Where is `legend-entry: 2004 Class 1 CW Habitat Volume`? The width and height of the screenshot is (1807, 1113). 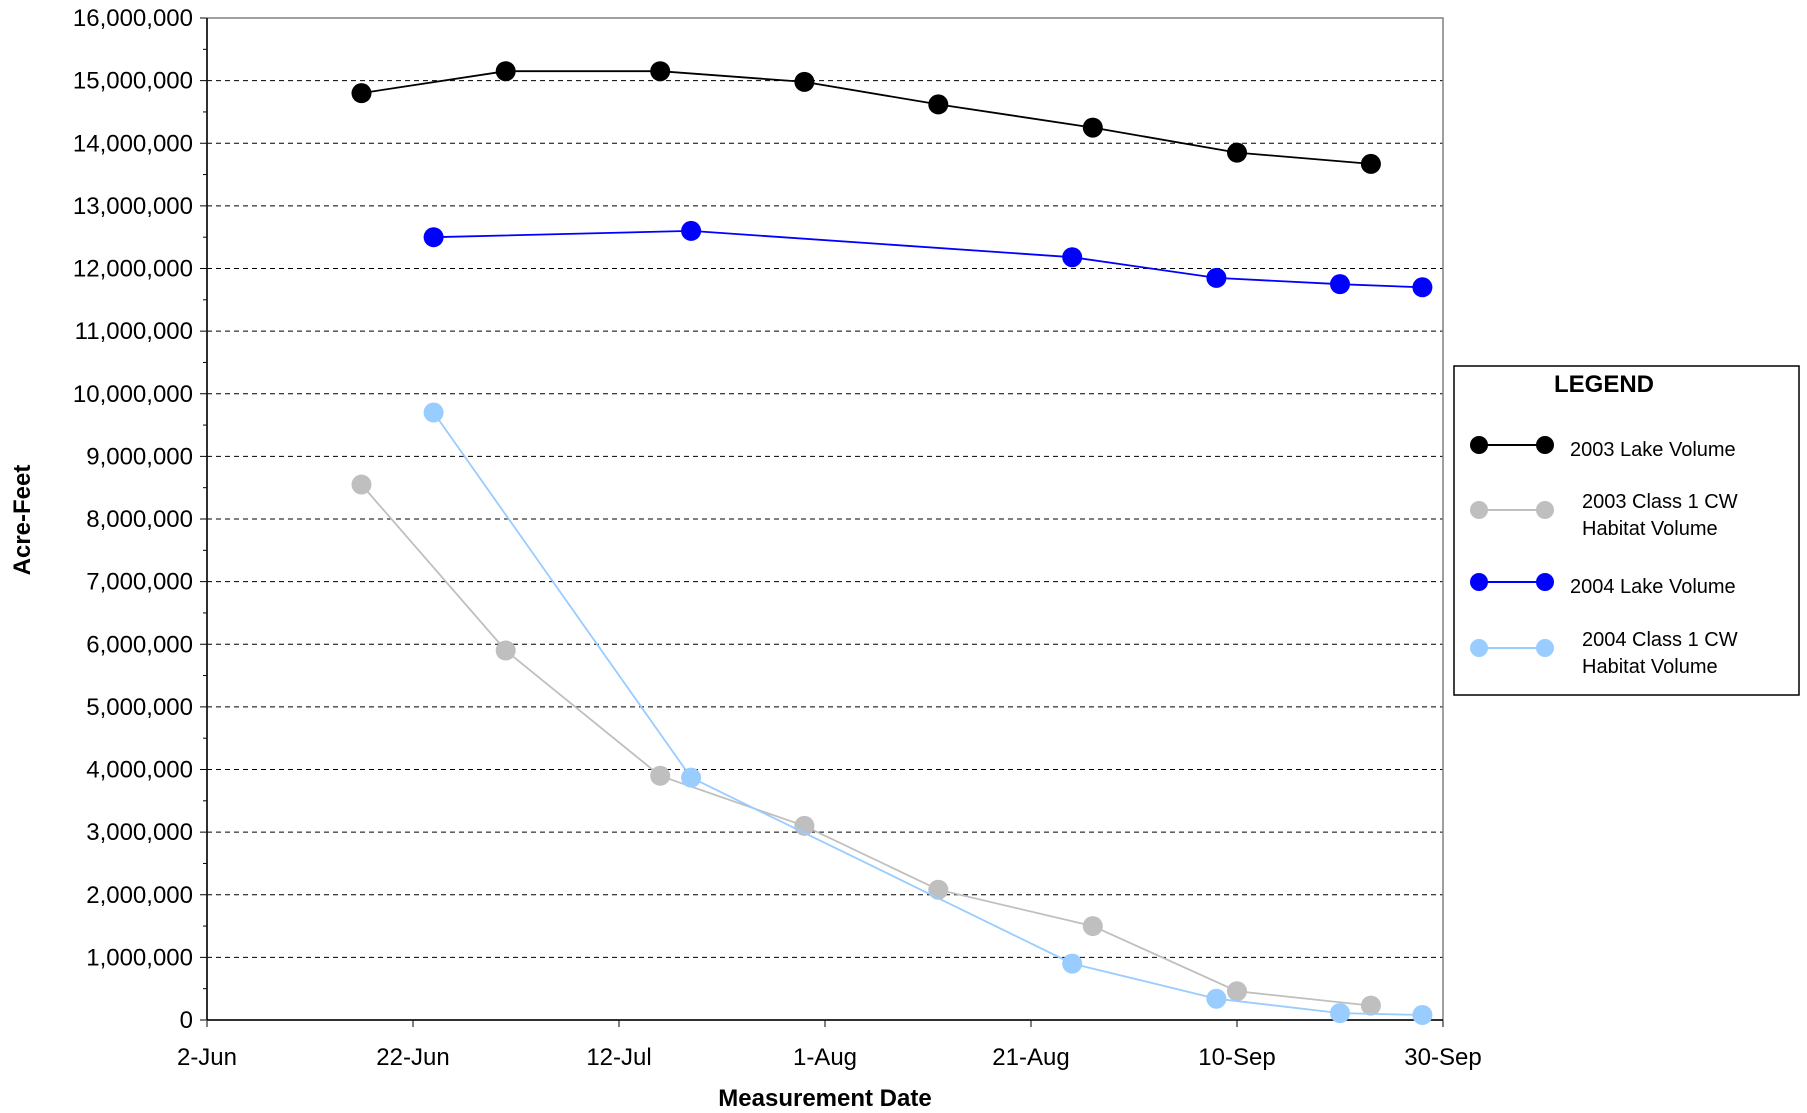 legend-entry: 2004 Class 1 CW Habitat Volume is located at coordinates (1604, 653).